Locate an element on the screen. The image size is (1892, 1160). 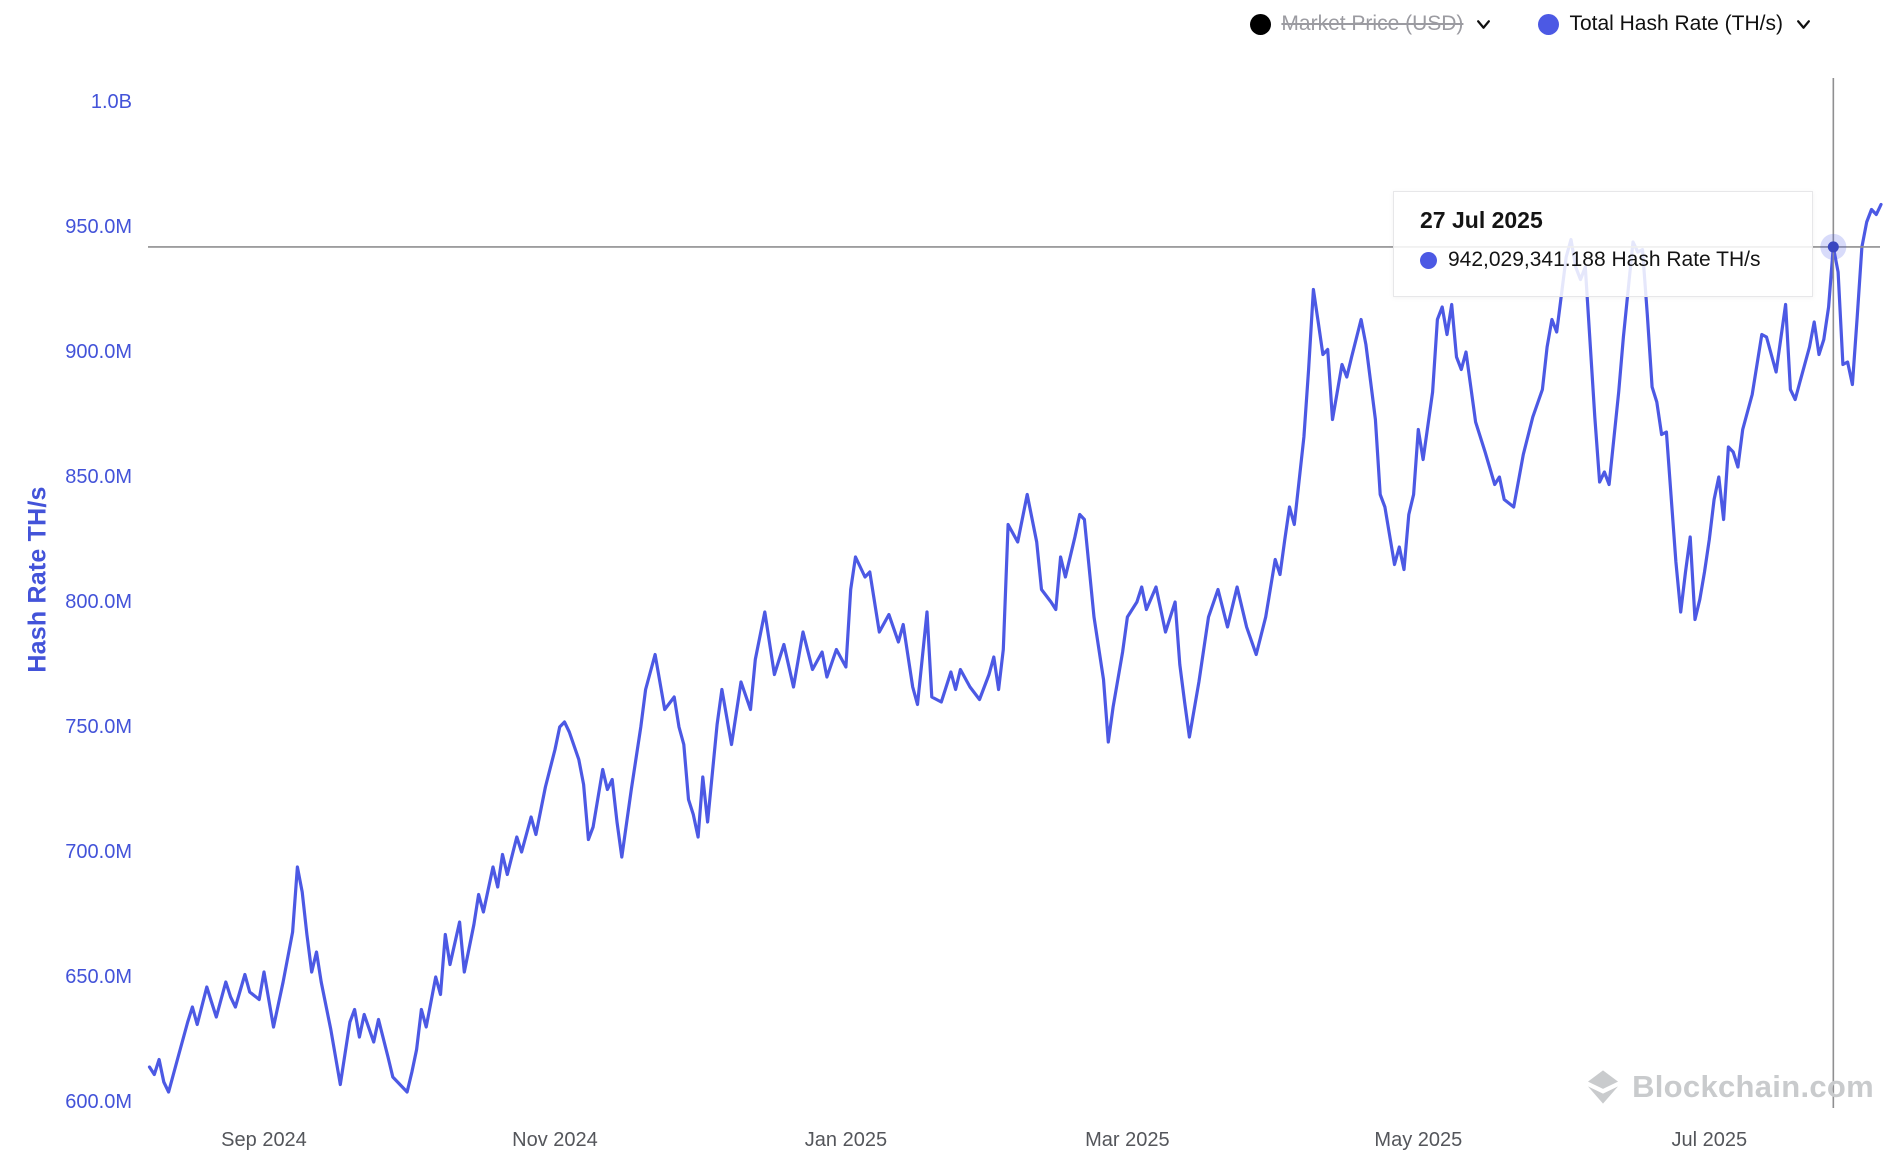
y-tick-label: 650.0M is located at coordinates (98, 977).